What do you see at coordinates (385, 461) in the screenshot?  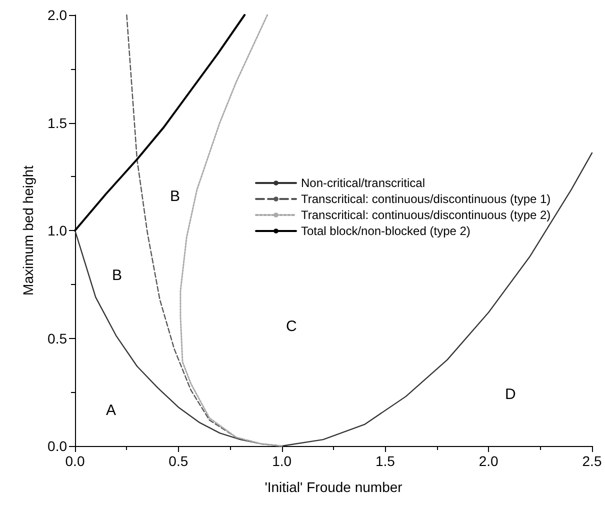 I see `x-tick-label: 1.5` at bounding box center [385, 461].